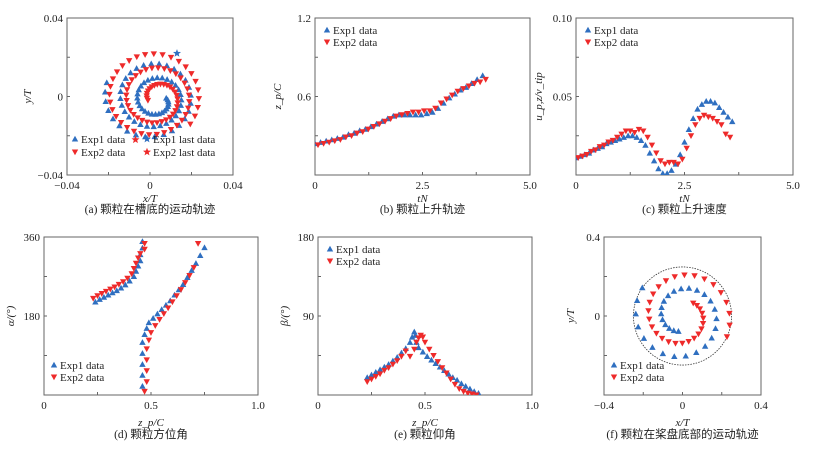 This screenshot has height=453, width=814. I want to click on x-tick-label: −0.4, so click(604, 406).